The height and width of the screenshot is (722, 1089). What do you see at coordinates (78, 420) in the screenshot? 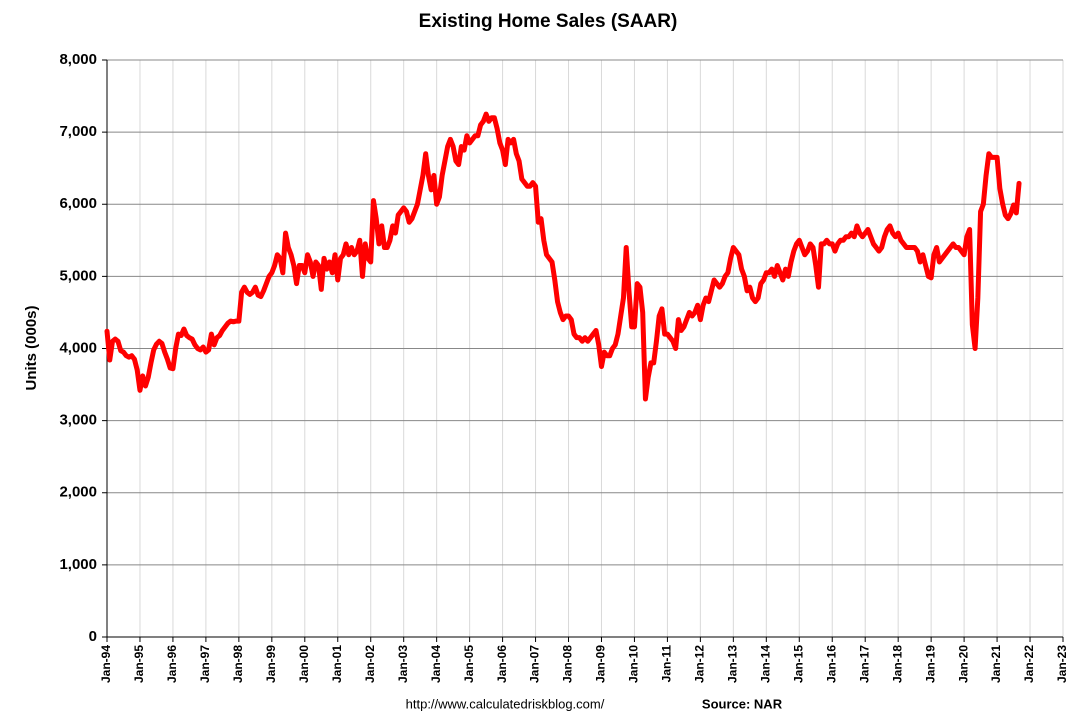
I see `y-tick-label: 3,000` at bounding box center [78, 420].